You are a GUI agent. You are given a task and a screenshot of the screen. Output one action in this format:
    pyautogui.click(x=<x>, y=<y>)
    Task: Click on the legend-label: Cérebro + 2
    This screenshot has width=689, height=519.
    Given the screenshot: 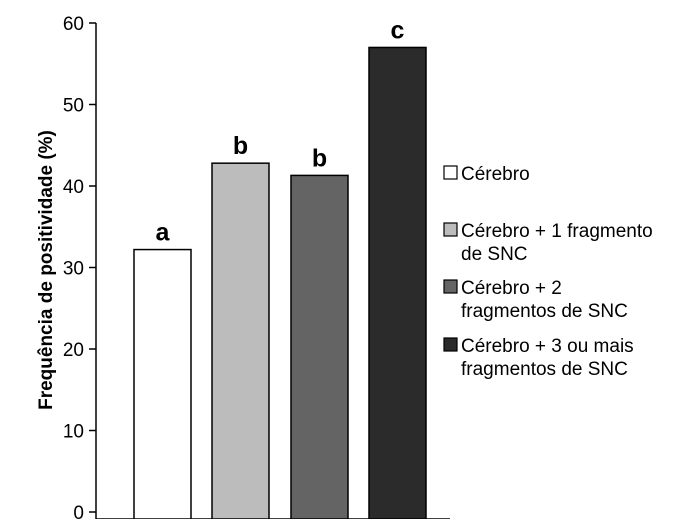 What is the action you would take?
    pyautogui.click(x=511, y=288)
    